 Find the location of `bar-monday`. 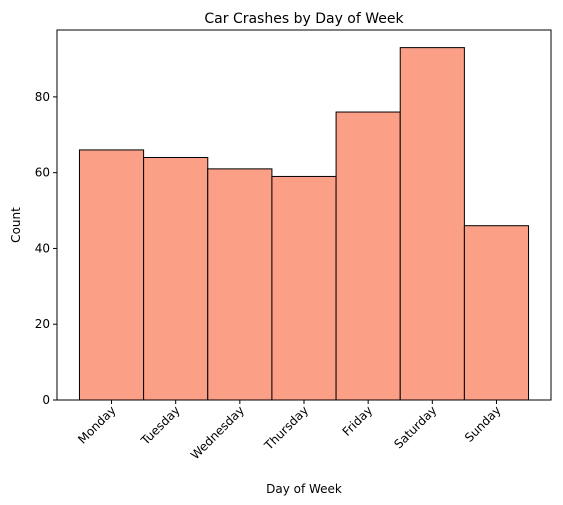

bar-monday is located at coordinates (111, 275).